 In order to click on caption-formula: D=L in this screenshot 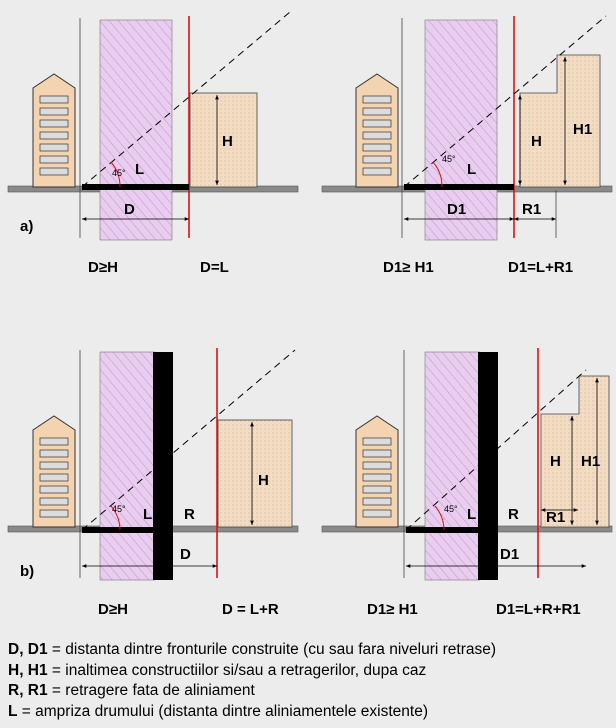, I will do `click(214, 267)`.